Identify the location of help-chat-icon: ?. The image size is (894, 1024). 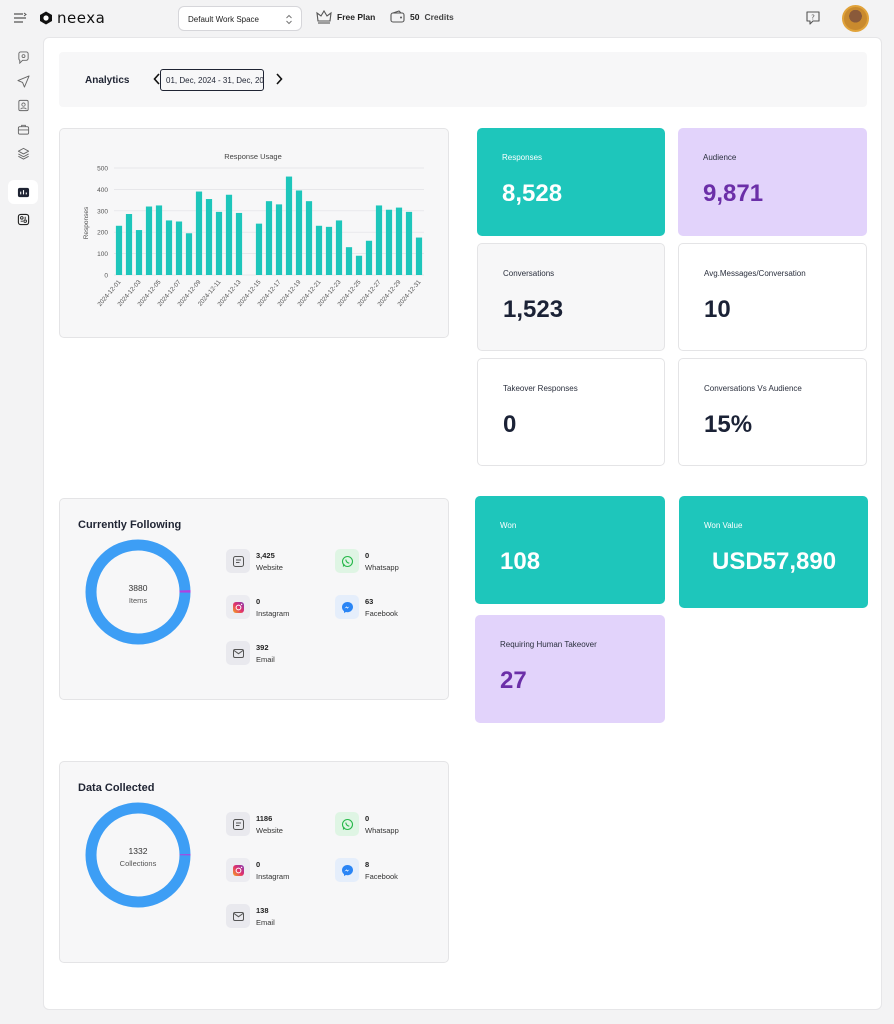
(813, 18).